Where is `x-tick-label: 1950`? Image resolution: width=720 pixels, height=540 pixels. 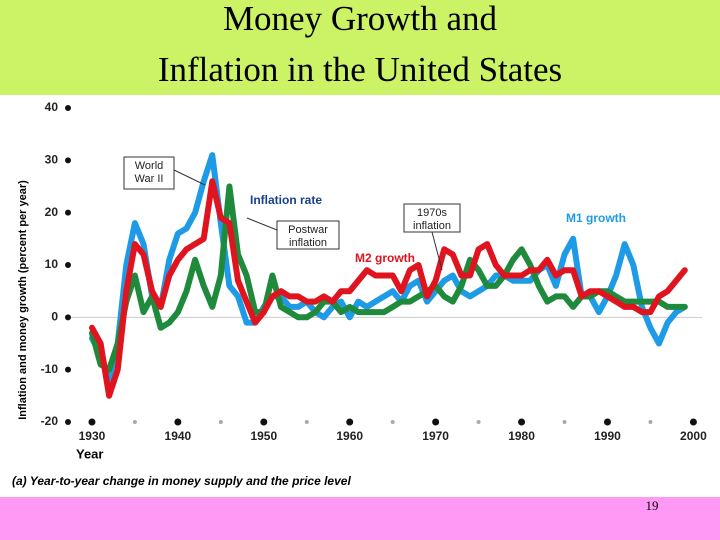 x-tick-label: 1950 is located at coordinates (263, 436).